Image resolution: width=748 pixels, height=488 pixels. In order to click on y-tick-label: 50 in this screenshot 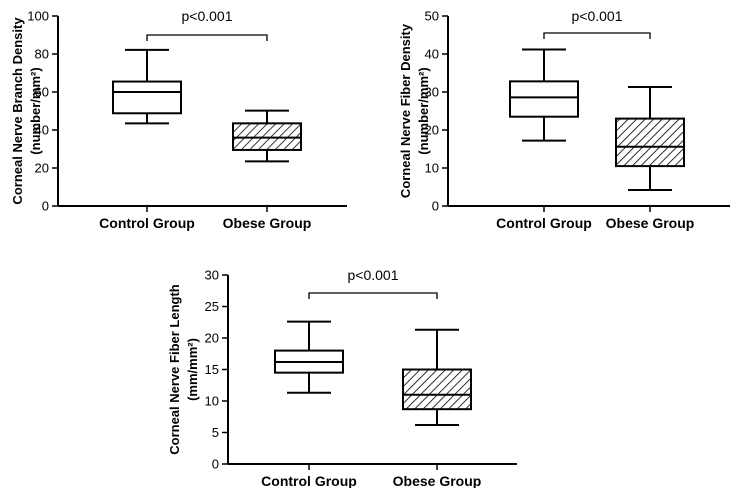, I will do `click(432, 16)`.